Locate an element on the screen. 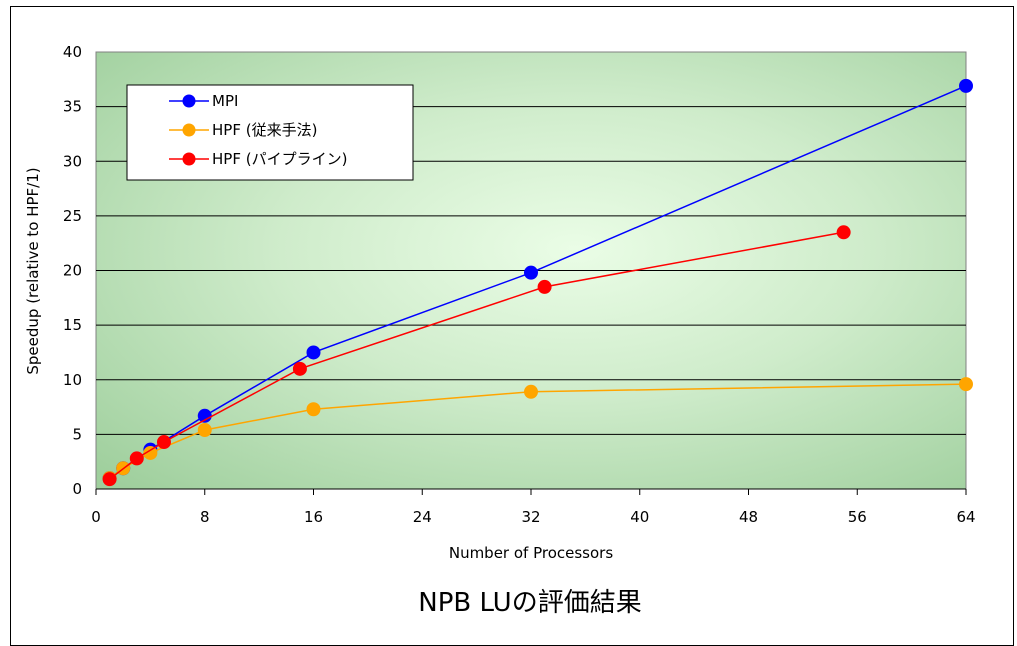 This screenshot has width=1017, height=646. chart-title: NPB LUの評価結果 is located at coordinates (529, 603).